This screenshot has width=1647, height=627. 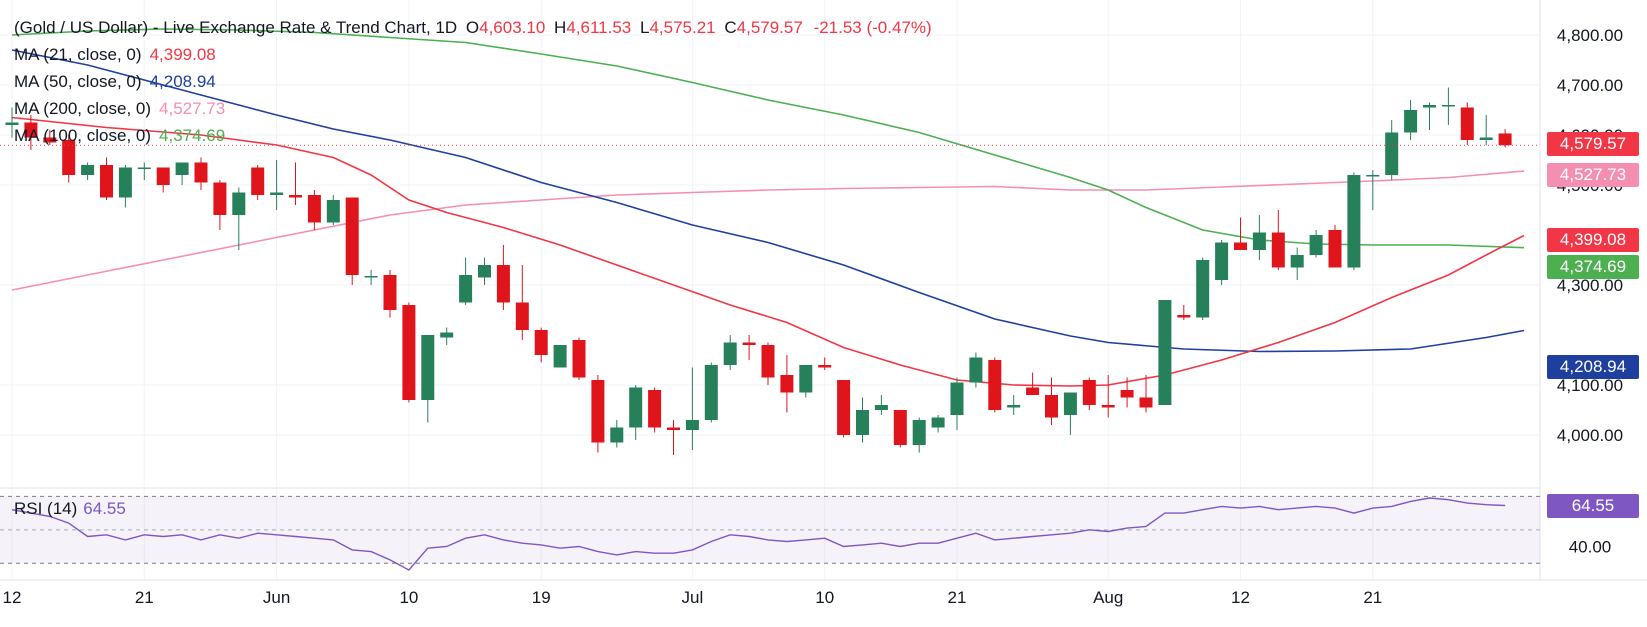 What do you see at coordinates (1593, 175) in the screenshot?
I see `ma200-price-tag: 4,527.73` at bounding box center [1593, 175].